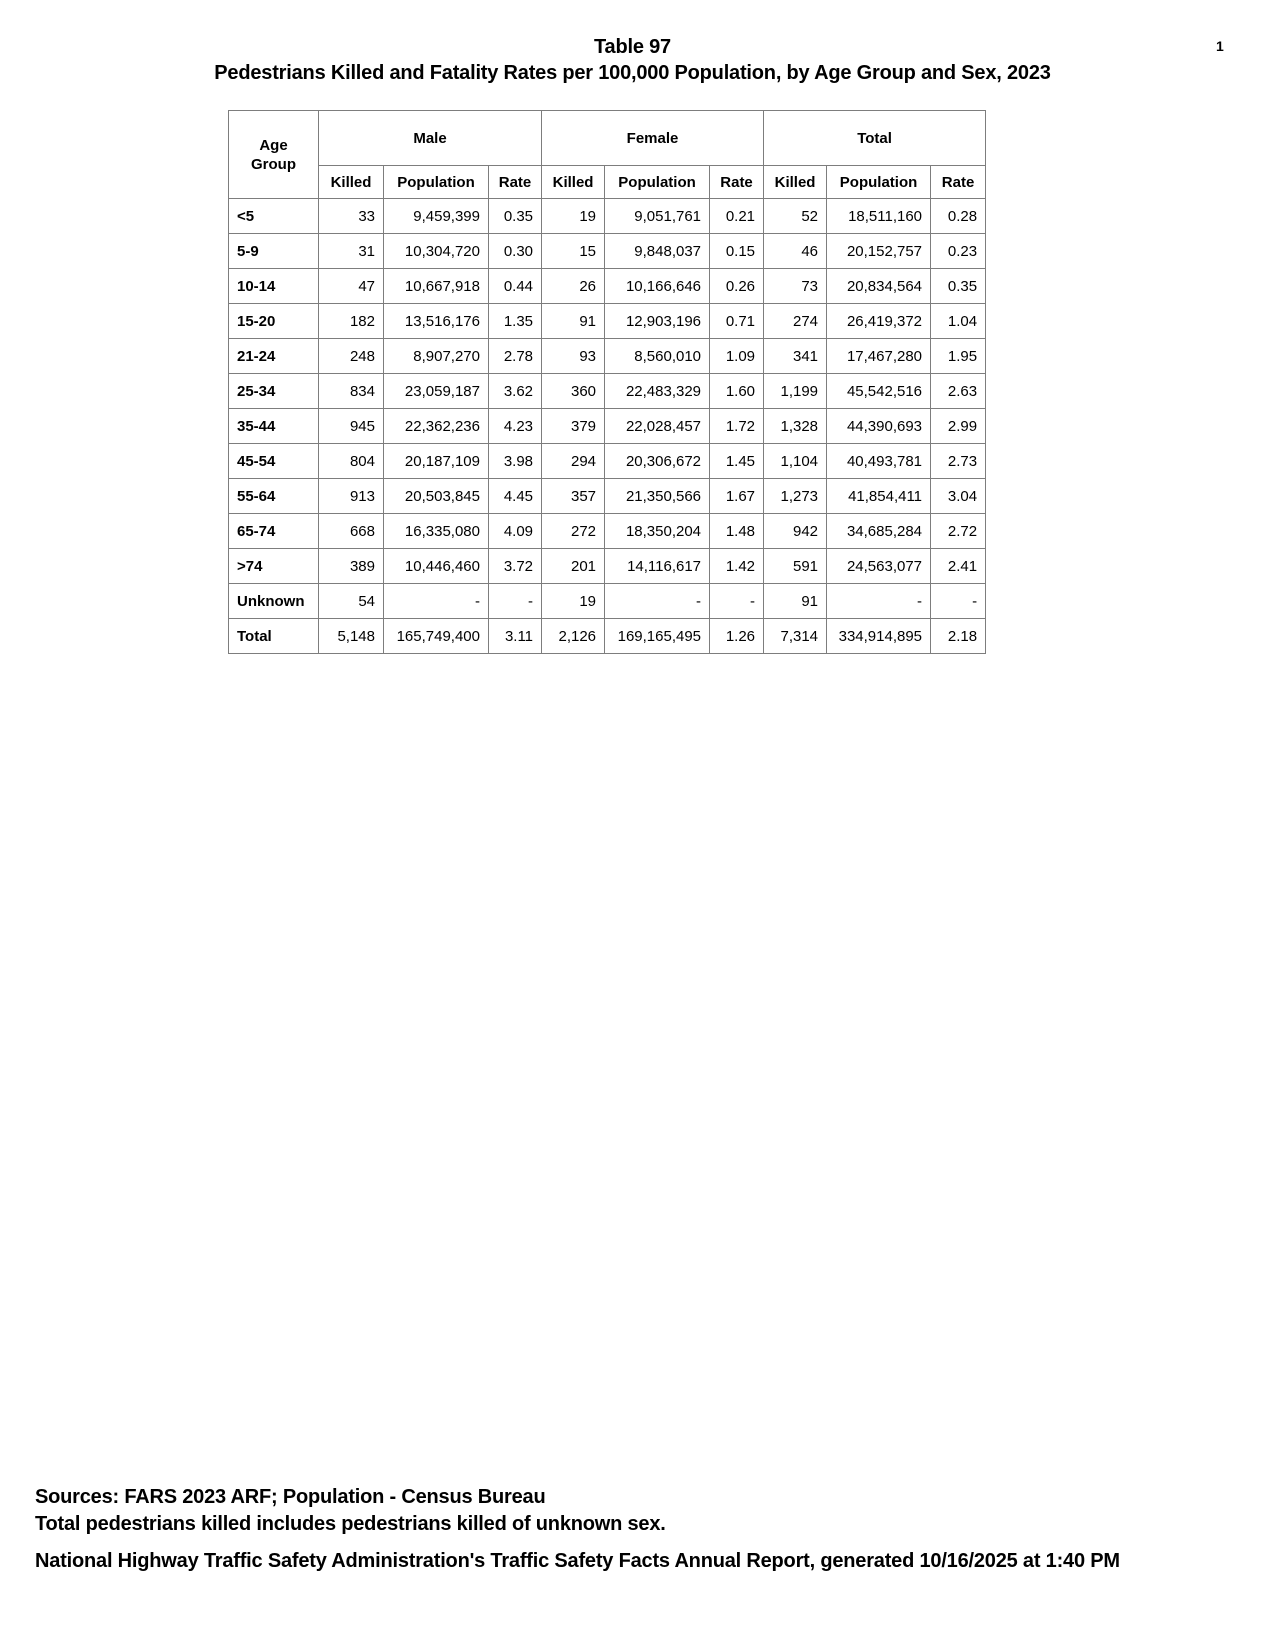  Describe the element at coordinates (657, 391) in the screenshot. I see `value-cell: 22,483,329` at that location.